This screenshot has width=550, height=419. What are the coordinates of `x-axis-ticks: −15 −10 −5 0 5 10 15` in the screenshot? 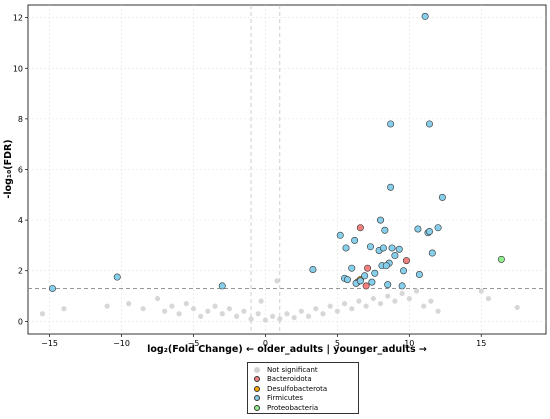 It's located at (263, 341).